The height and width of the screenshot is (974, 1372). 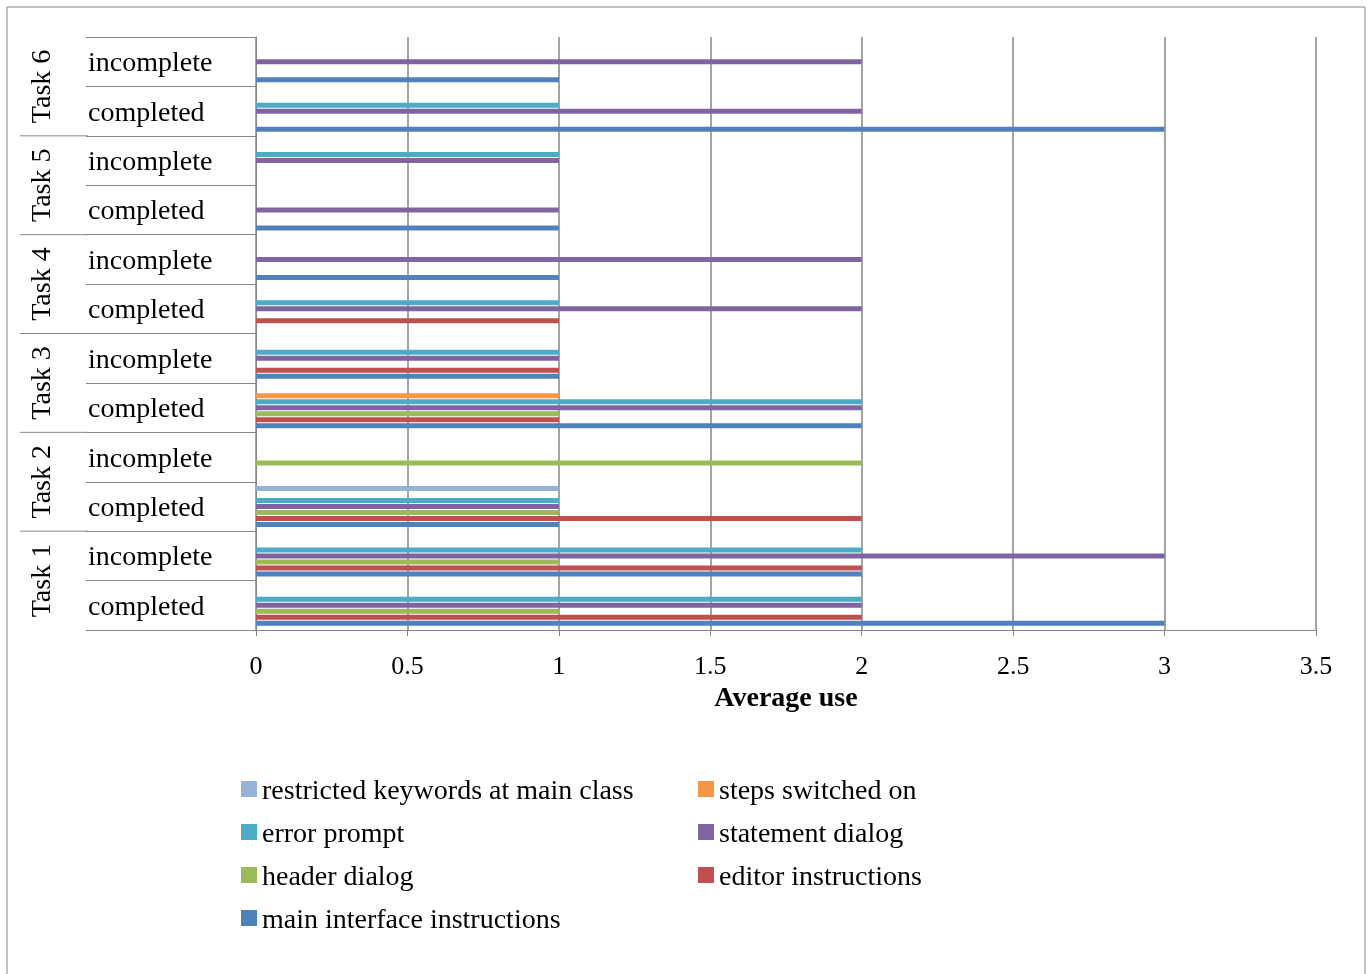 What do you see at coordinates (40, 482) in the screenshot?
I see `text: Task 2` at bounding box center [40, 482].